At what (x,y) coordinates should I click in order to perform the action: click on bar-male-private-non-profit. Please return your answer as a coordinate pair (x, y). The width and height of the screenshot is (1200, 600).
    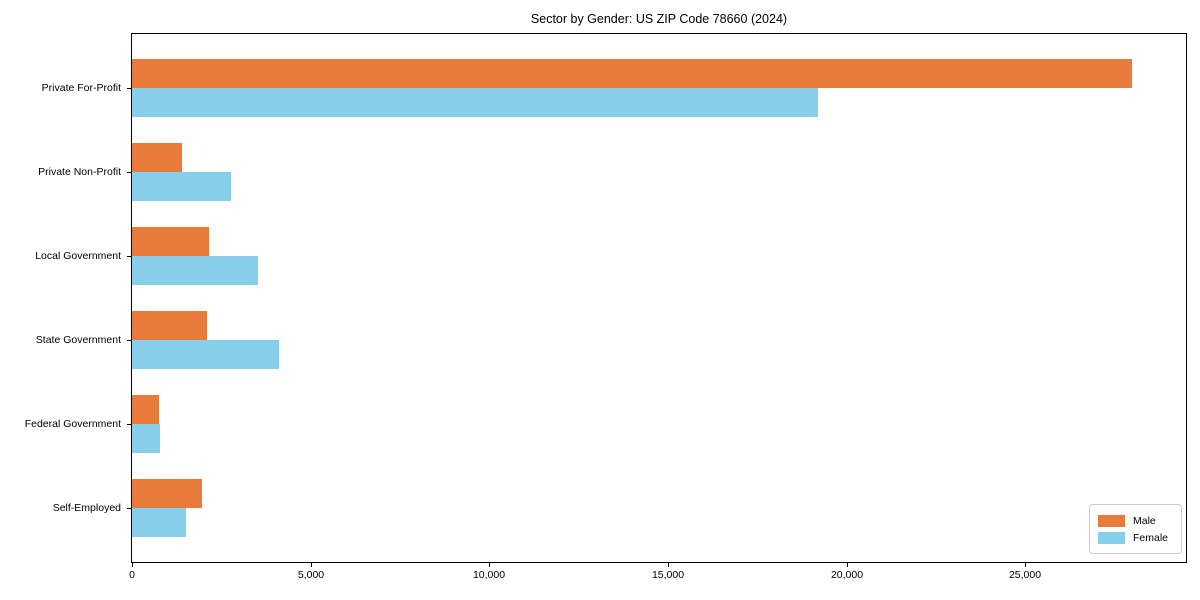
    Looking at the image, I should click on (157, 157).